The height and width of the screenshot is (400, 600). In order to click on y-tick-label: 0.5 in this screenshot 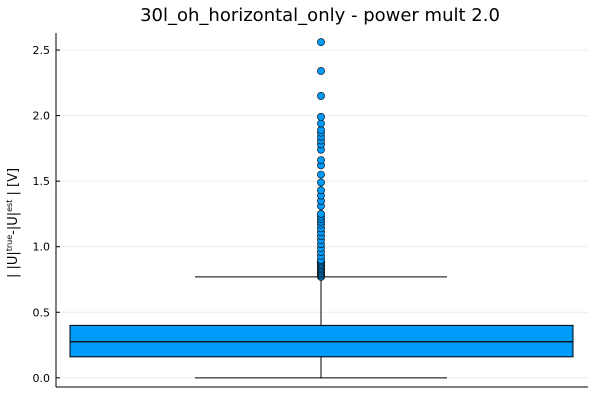, I will do `click(42, 312)`.